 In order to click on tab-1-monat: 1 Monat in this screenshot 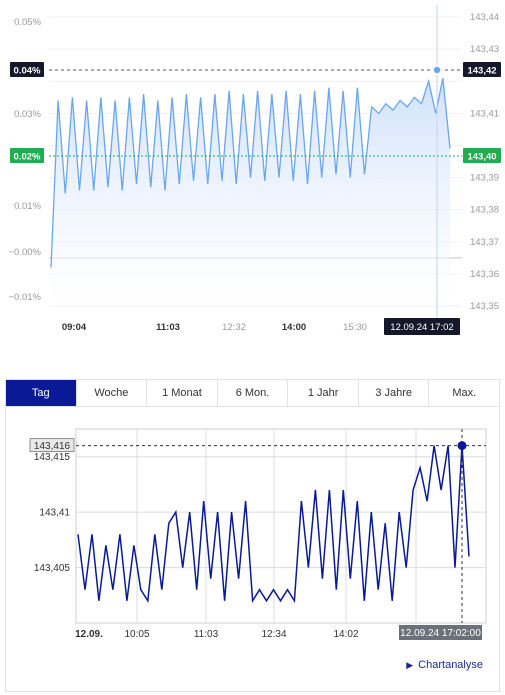, I will do `click(182, 393)`.